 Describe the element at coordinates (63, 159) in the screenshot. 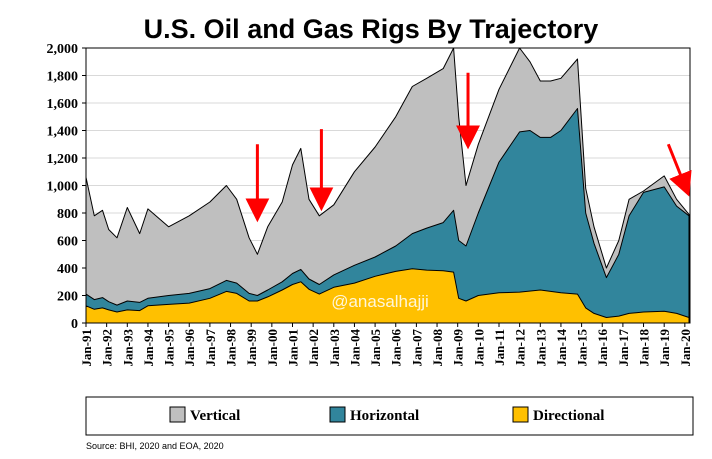

I see `y-tick-label-6: 1,200` at that location.